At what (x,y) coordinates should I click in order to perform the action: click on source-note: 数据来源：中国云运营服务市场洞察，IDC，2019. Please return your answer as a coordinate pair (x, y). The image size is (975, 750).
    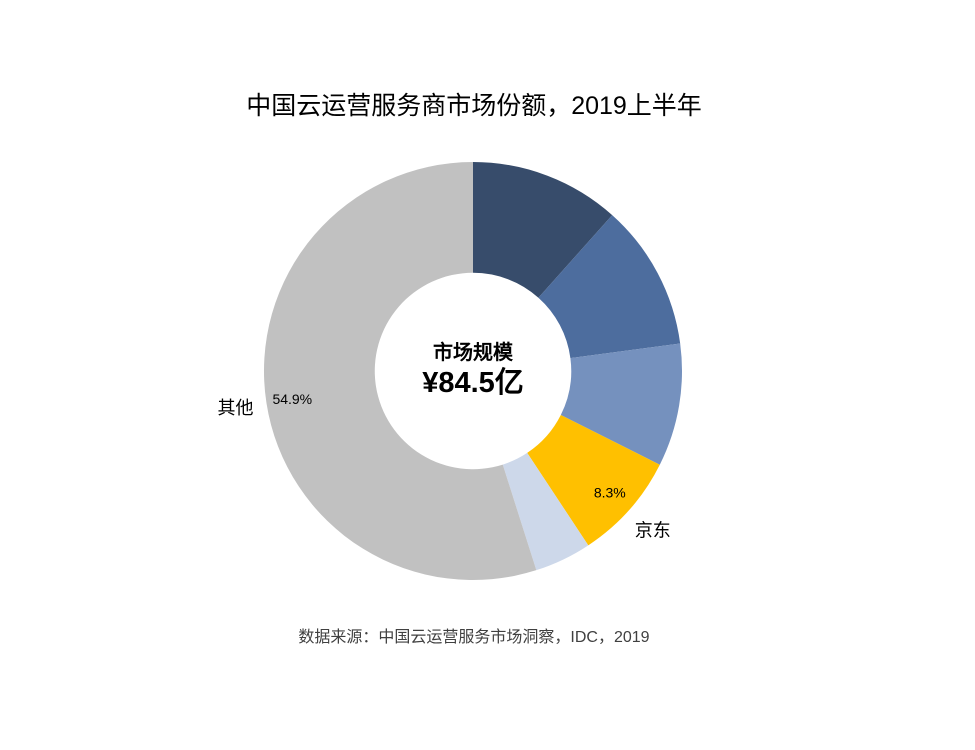
    Looking at the image, I should click on (474, 637).